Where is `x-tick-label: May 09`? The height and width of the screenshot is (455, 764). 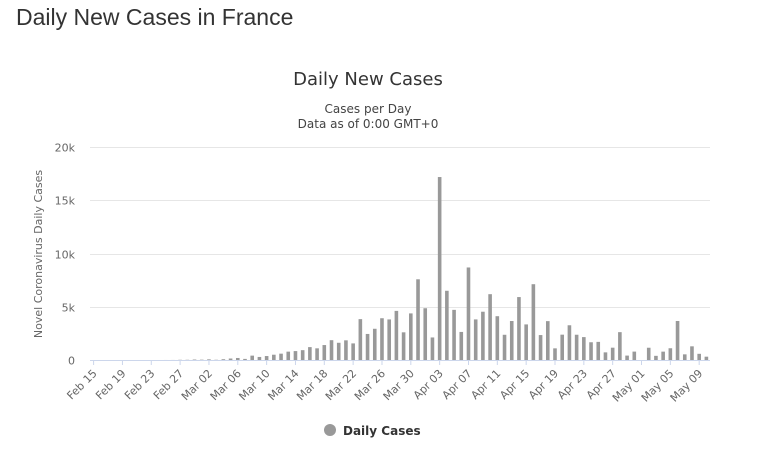 x-tick-label: May 09 is located at coordinates (687, 386).